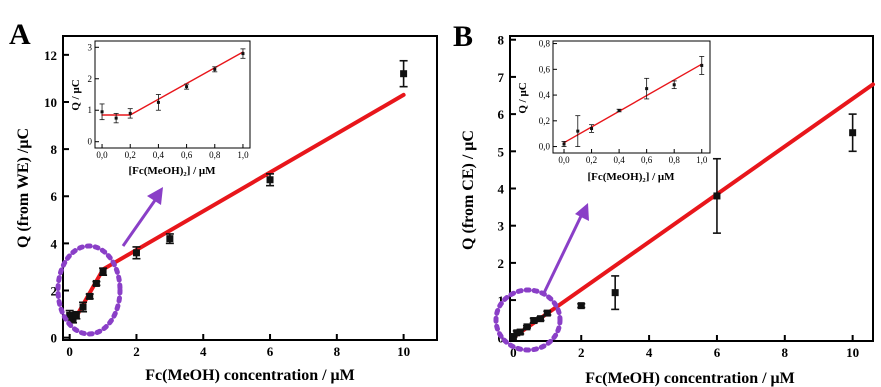 The height and width of the screenshot is (387, 881). Describe the element at coordinates (90, 110) in the screenshot. I see `inset-y-tick-label: 1` at that location.